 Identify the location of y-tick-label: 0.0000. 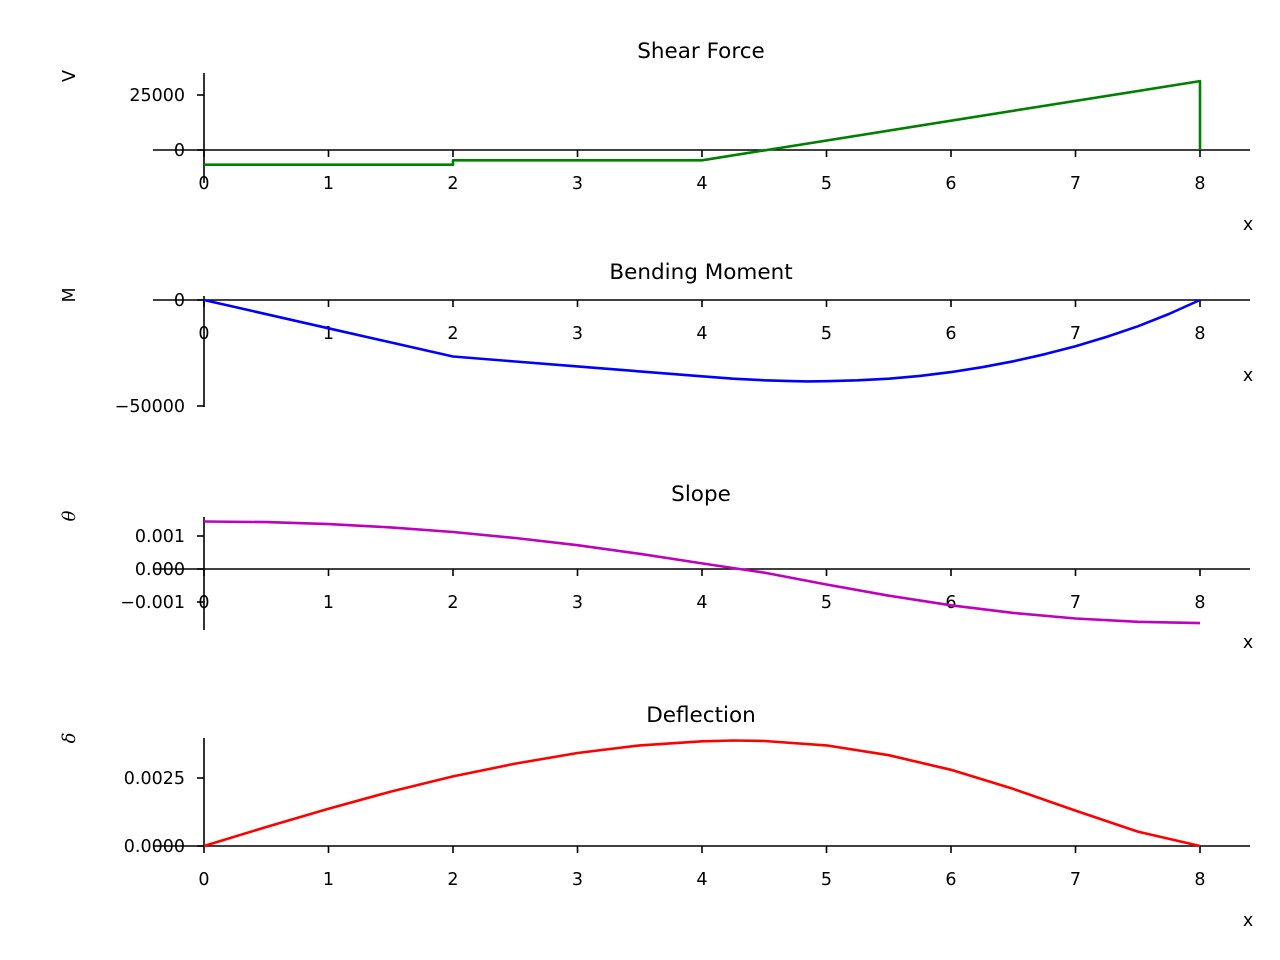
(154, 847).